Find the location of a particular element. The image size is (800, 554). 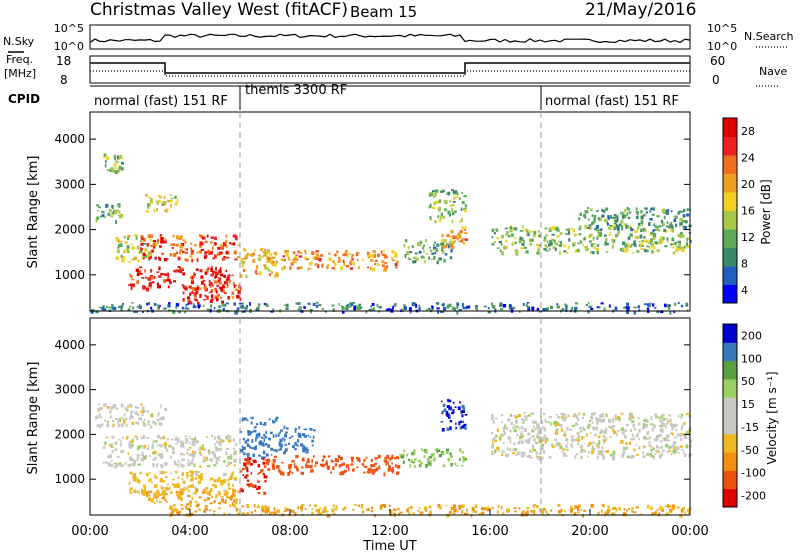

power-colorbar-frame is located at coordinates (730, 210).